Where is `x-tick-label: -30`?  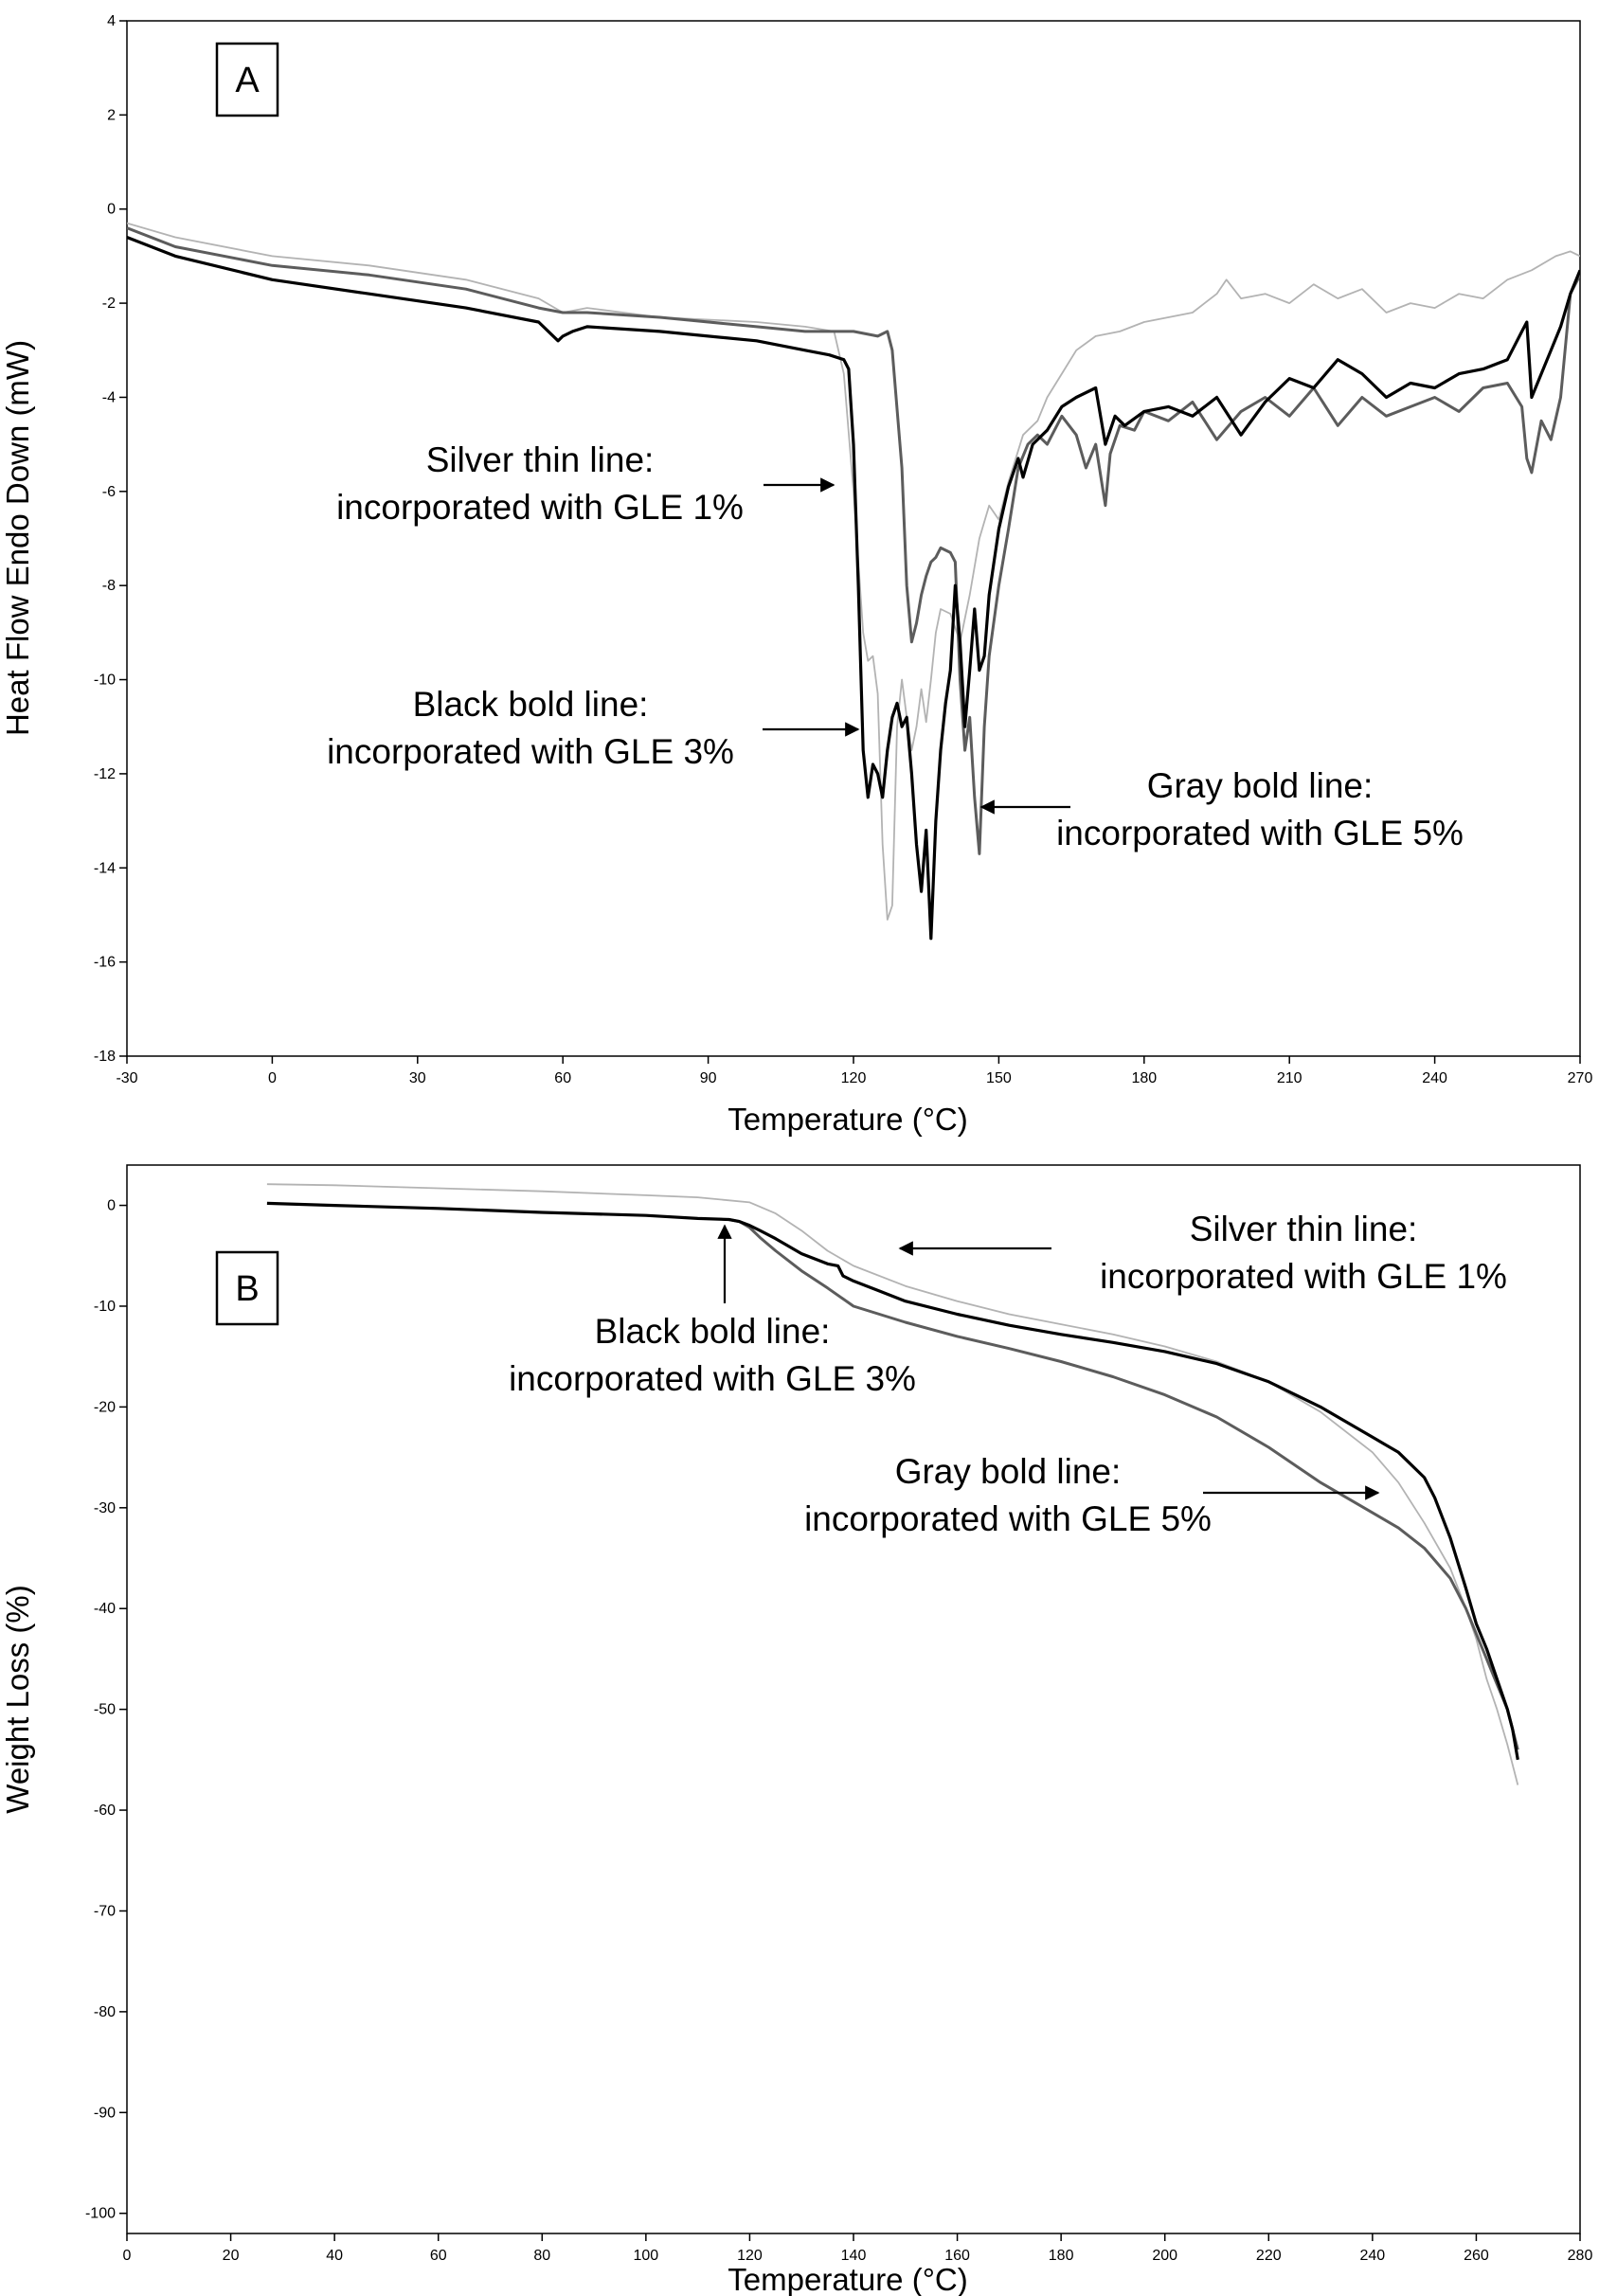
x-tick-label: -30 is located at coordinates (127, 1078).